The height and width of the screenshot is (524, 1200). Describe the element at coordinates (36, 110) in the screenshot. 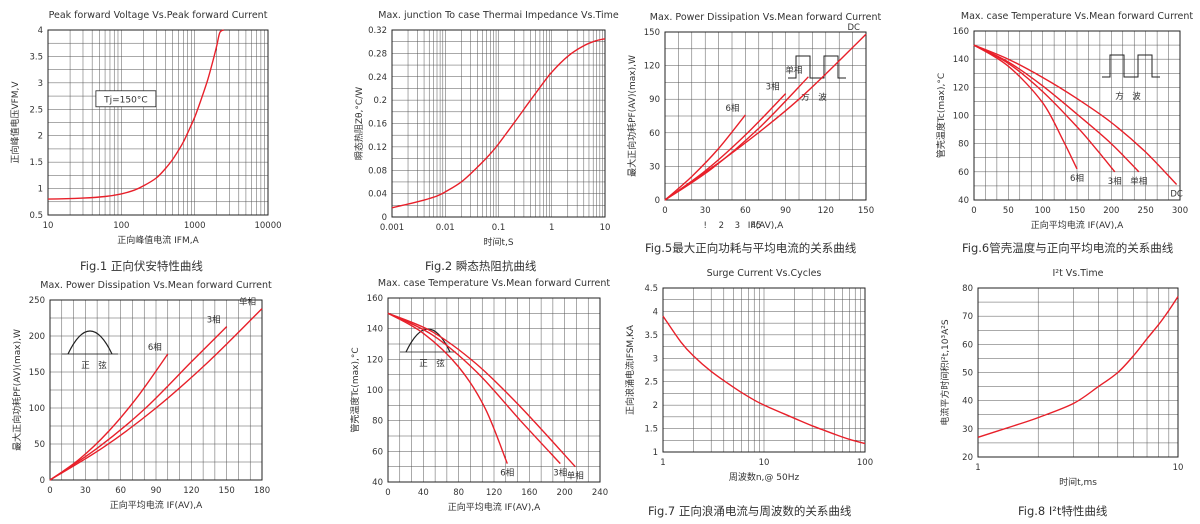

I see `y-tick-label: 2.5` at that location.